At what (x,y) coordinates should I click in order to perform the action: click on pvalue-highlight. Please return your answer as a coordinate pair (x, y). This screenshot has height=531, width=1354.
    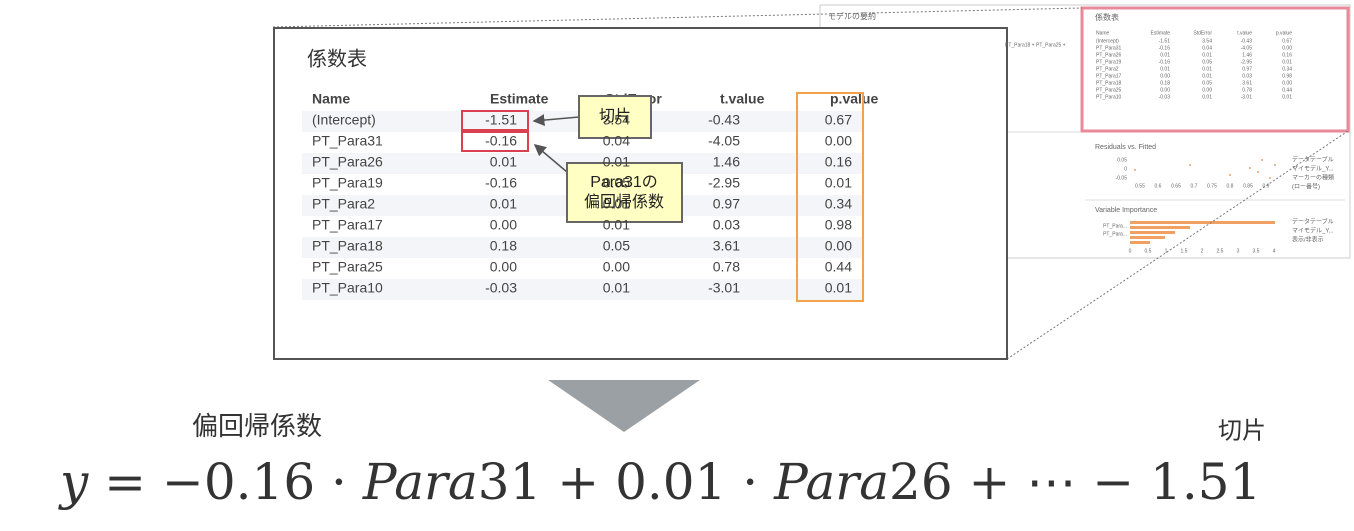
    Looking at the image, I should click on (830, 197).